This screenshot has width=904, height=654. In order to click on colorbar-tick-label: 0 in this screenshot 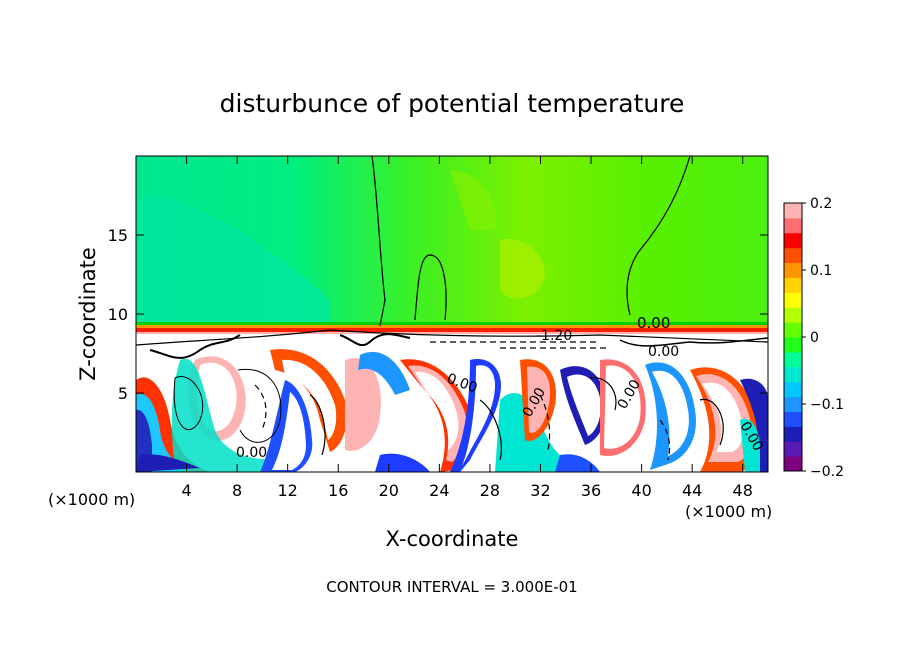, I will do `click(814, 338)`.